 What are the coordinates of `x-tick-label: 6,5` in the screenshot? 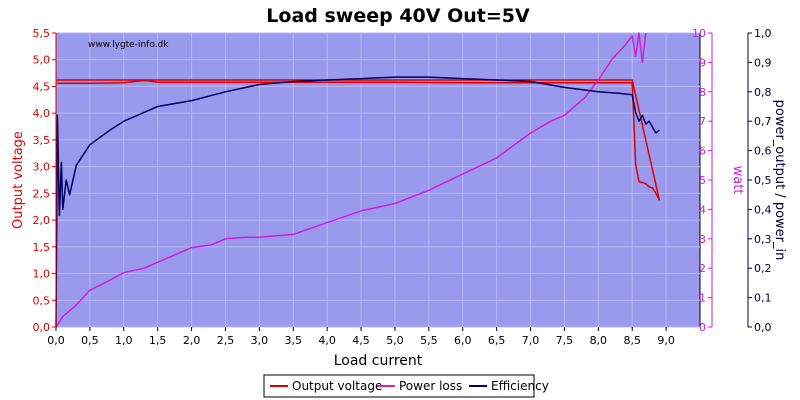 It's located at (497, 340).